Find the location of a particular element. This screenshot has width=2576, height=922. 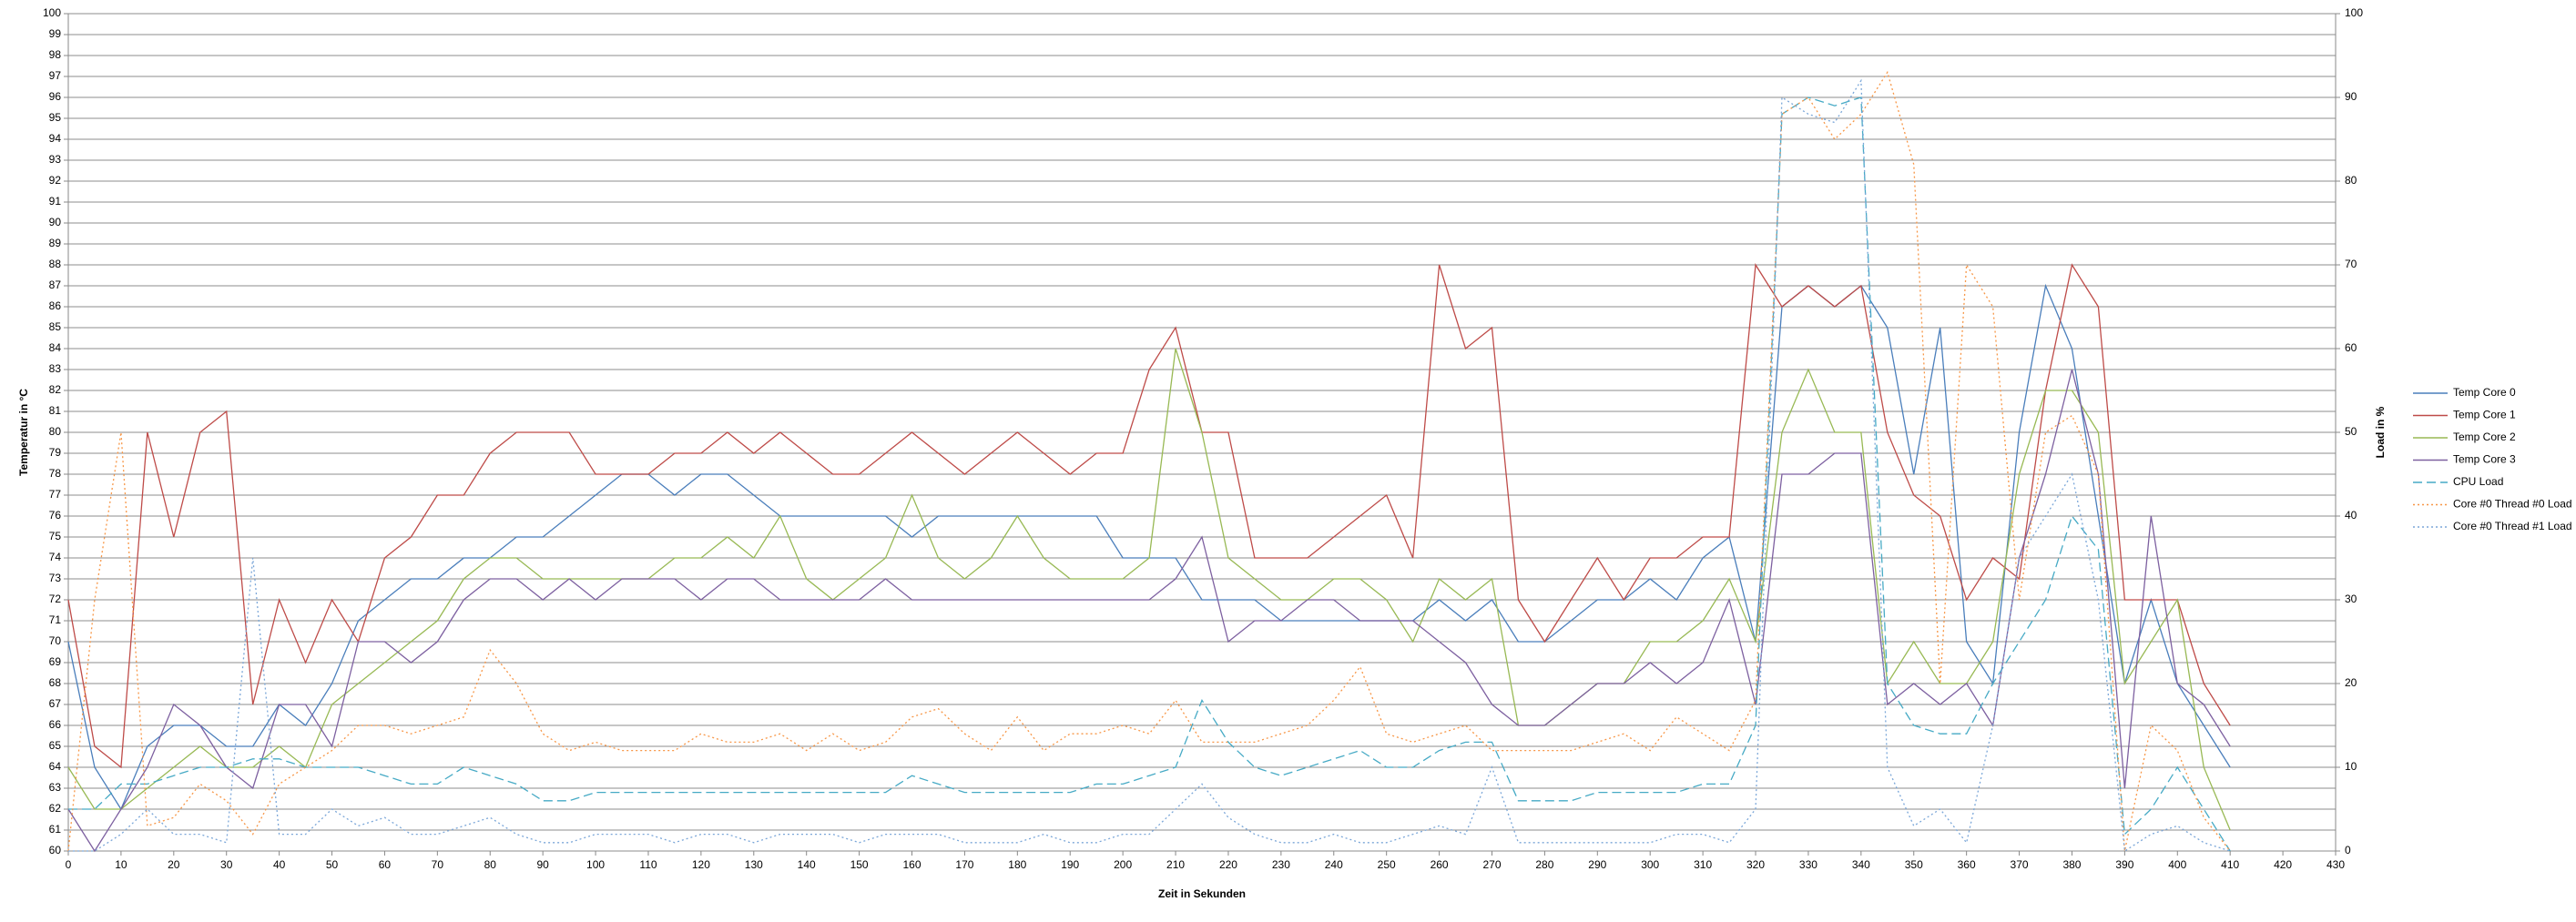

y2-tick-label: 70 is located at coordinates (2351, 264).